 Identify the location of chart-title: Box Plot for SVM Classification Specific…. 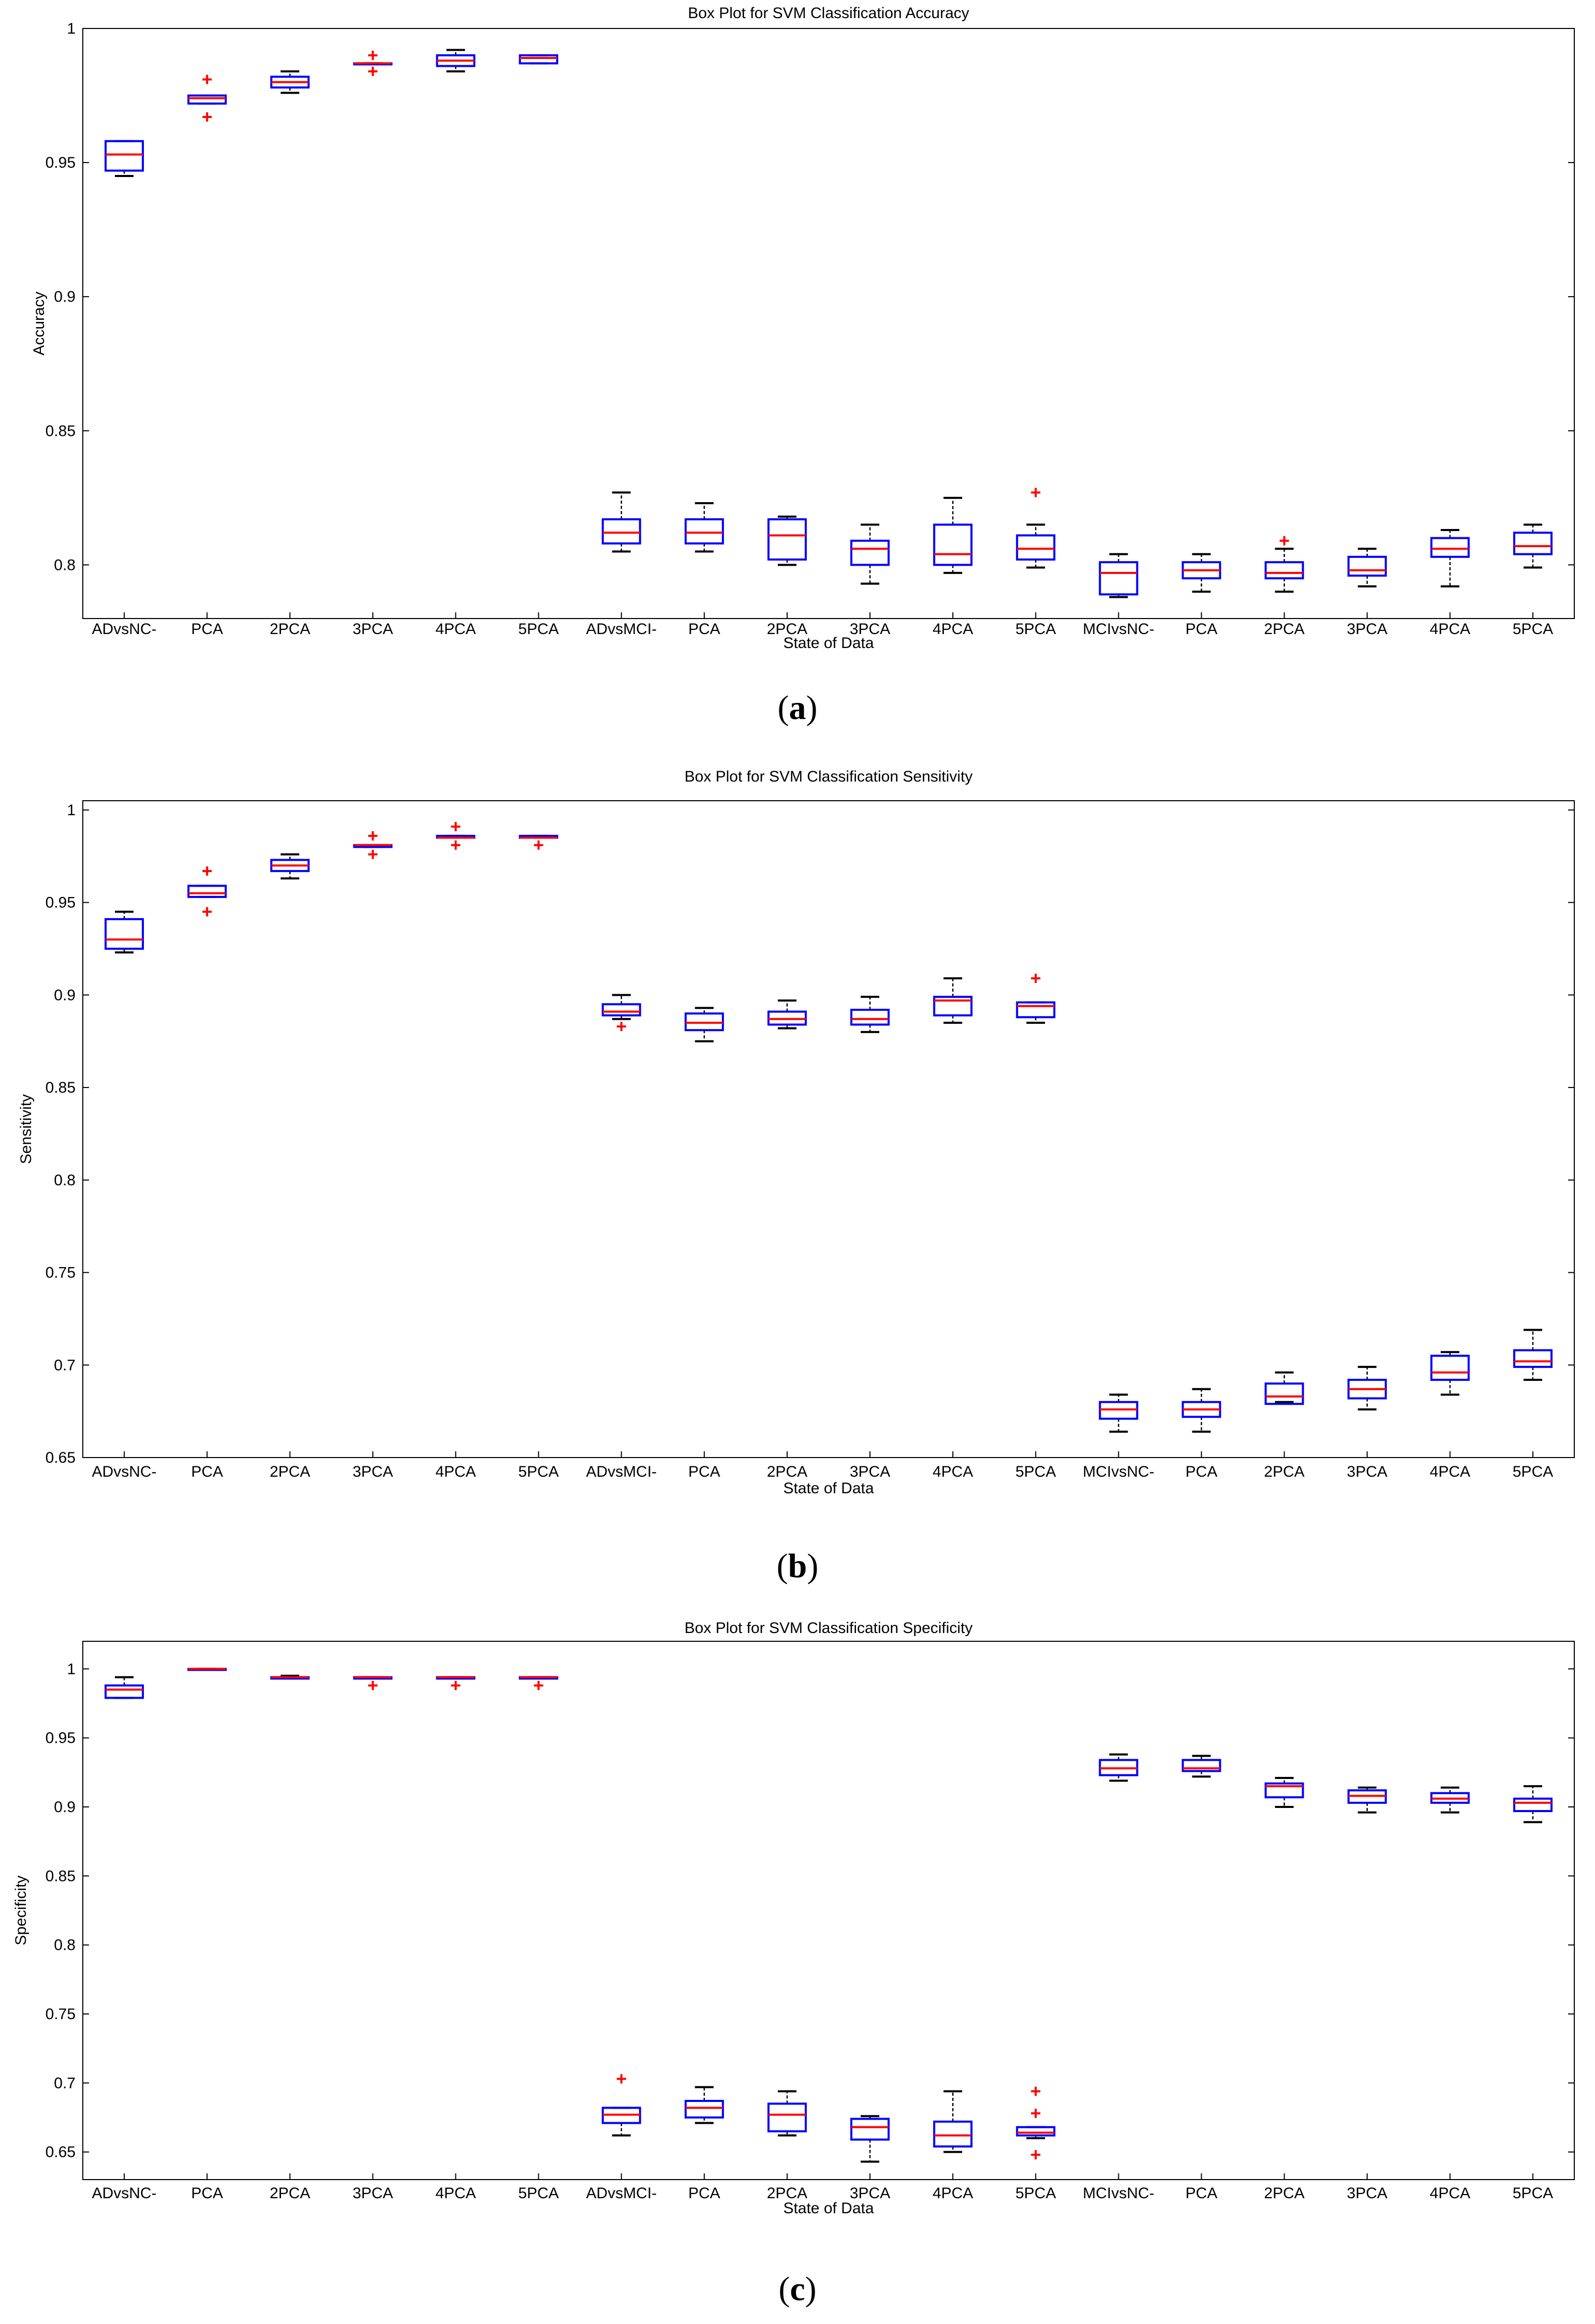
(829, 1628).